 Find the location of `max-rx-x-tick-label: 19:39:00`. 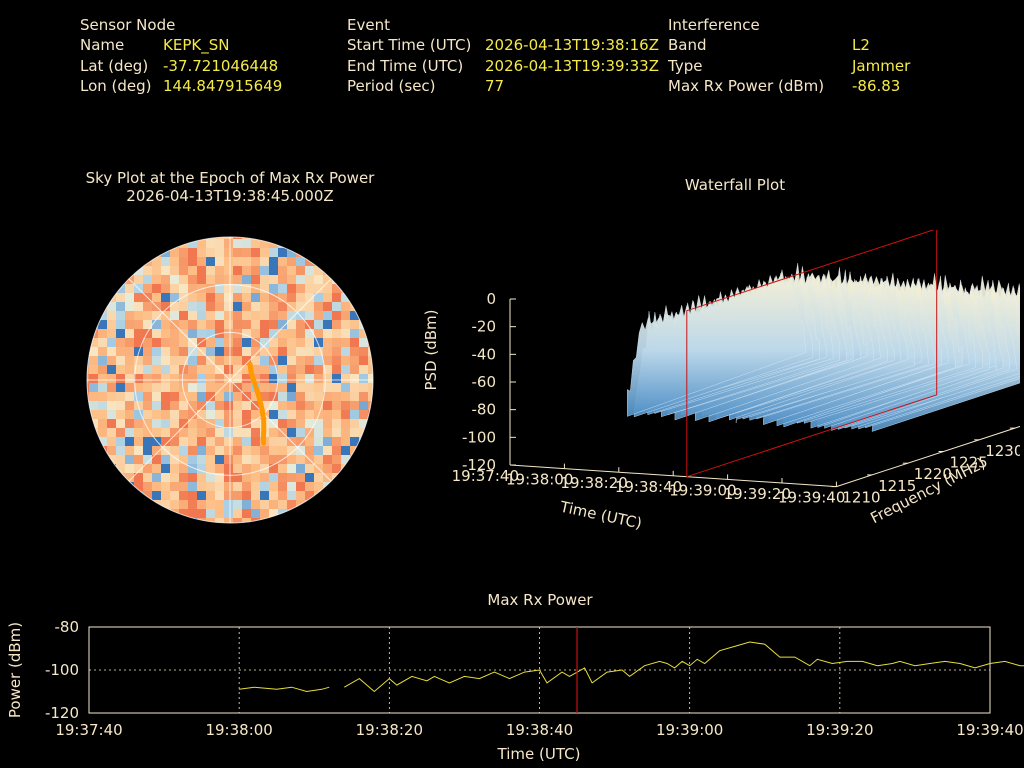

max-rx-x-tick-label: 19:39:00 is located at coordinates (689, 730).